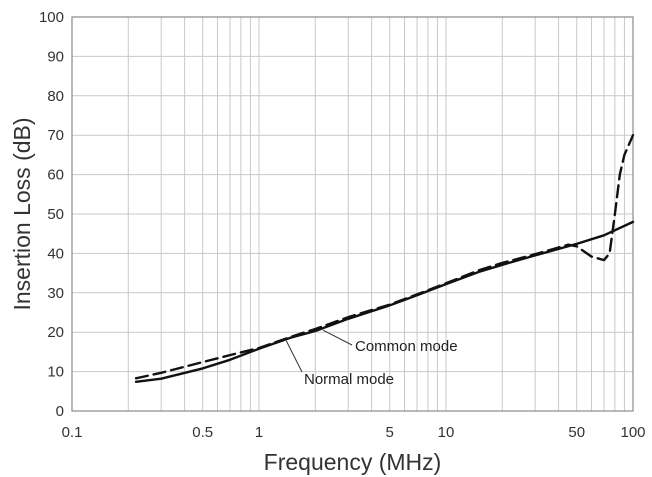 This screenshot has width=652, height=477. Describe the element at coordinates (202, 432) in the screenshot. I see `x-tick-label: 0.5` at that location.